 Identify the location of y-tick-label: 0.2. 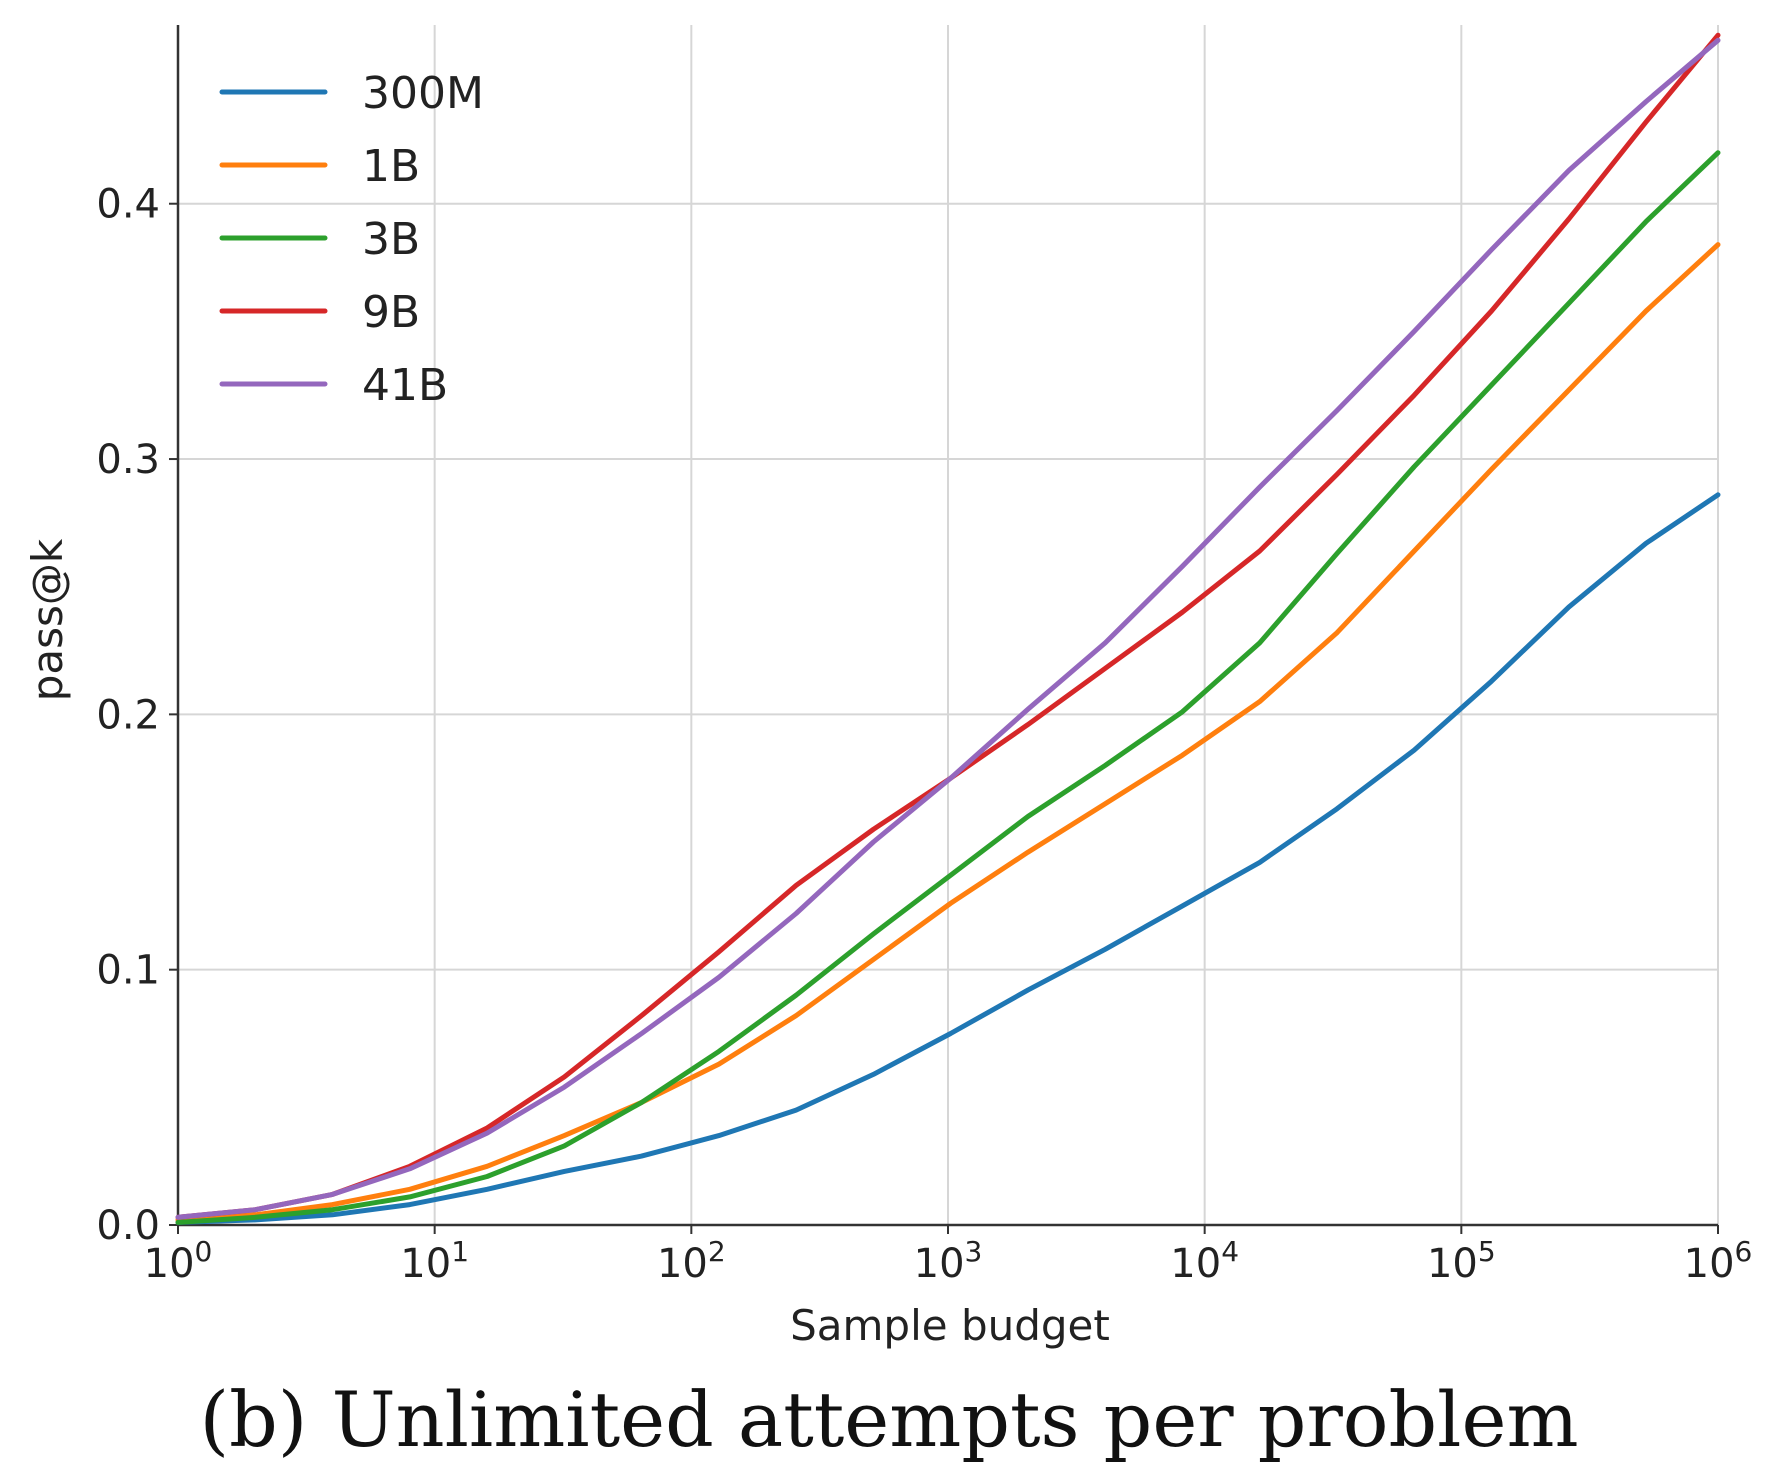
(128, 715).